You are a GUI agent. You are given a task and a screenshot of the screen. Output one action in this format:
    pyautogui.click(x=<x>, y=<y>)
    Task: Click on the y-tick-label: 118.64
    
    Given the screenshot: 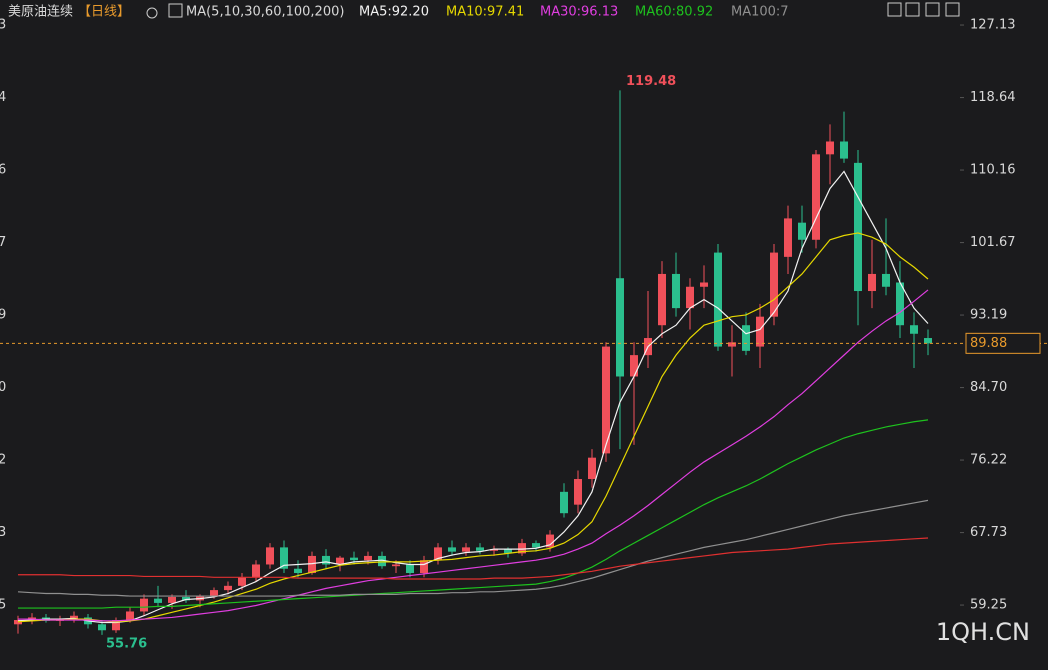 What is the action you would take?
    pyautogui.click(x=993, y=97)
    